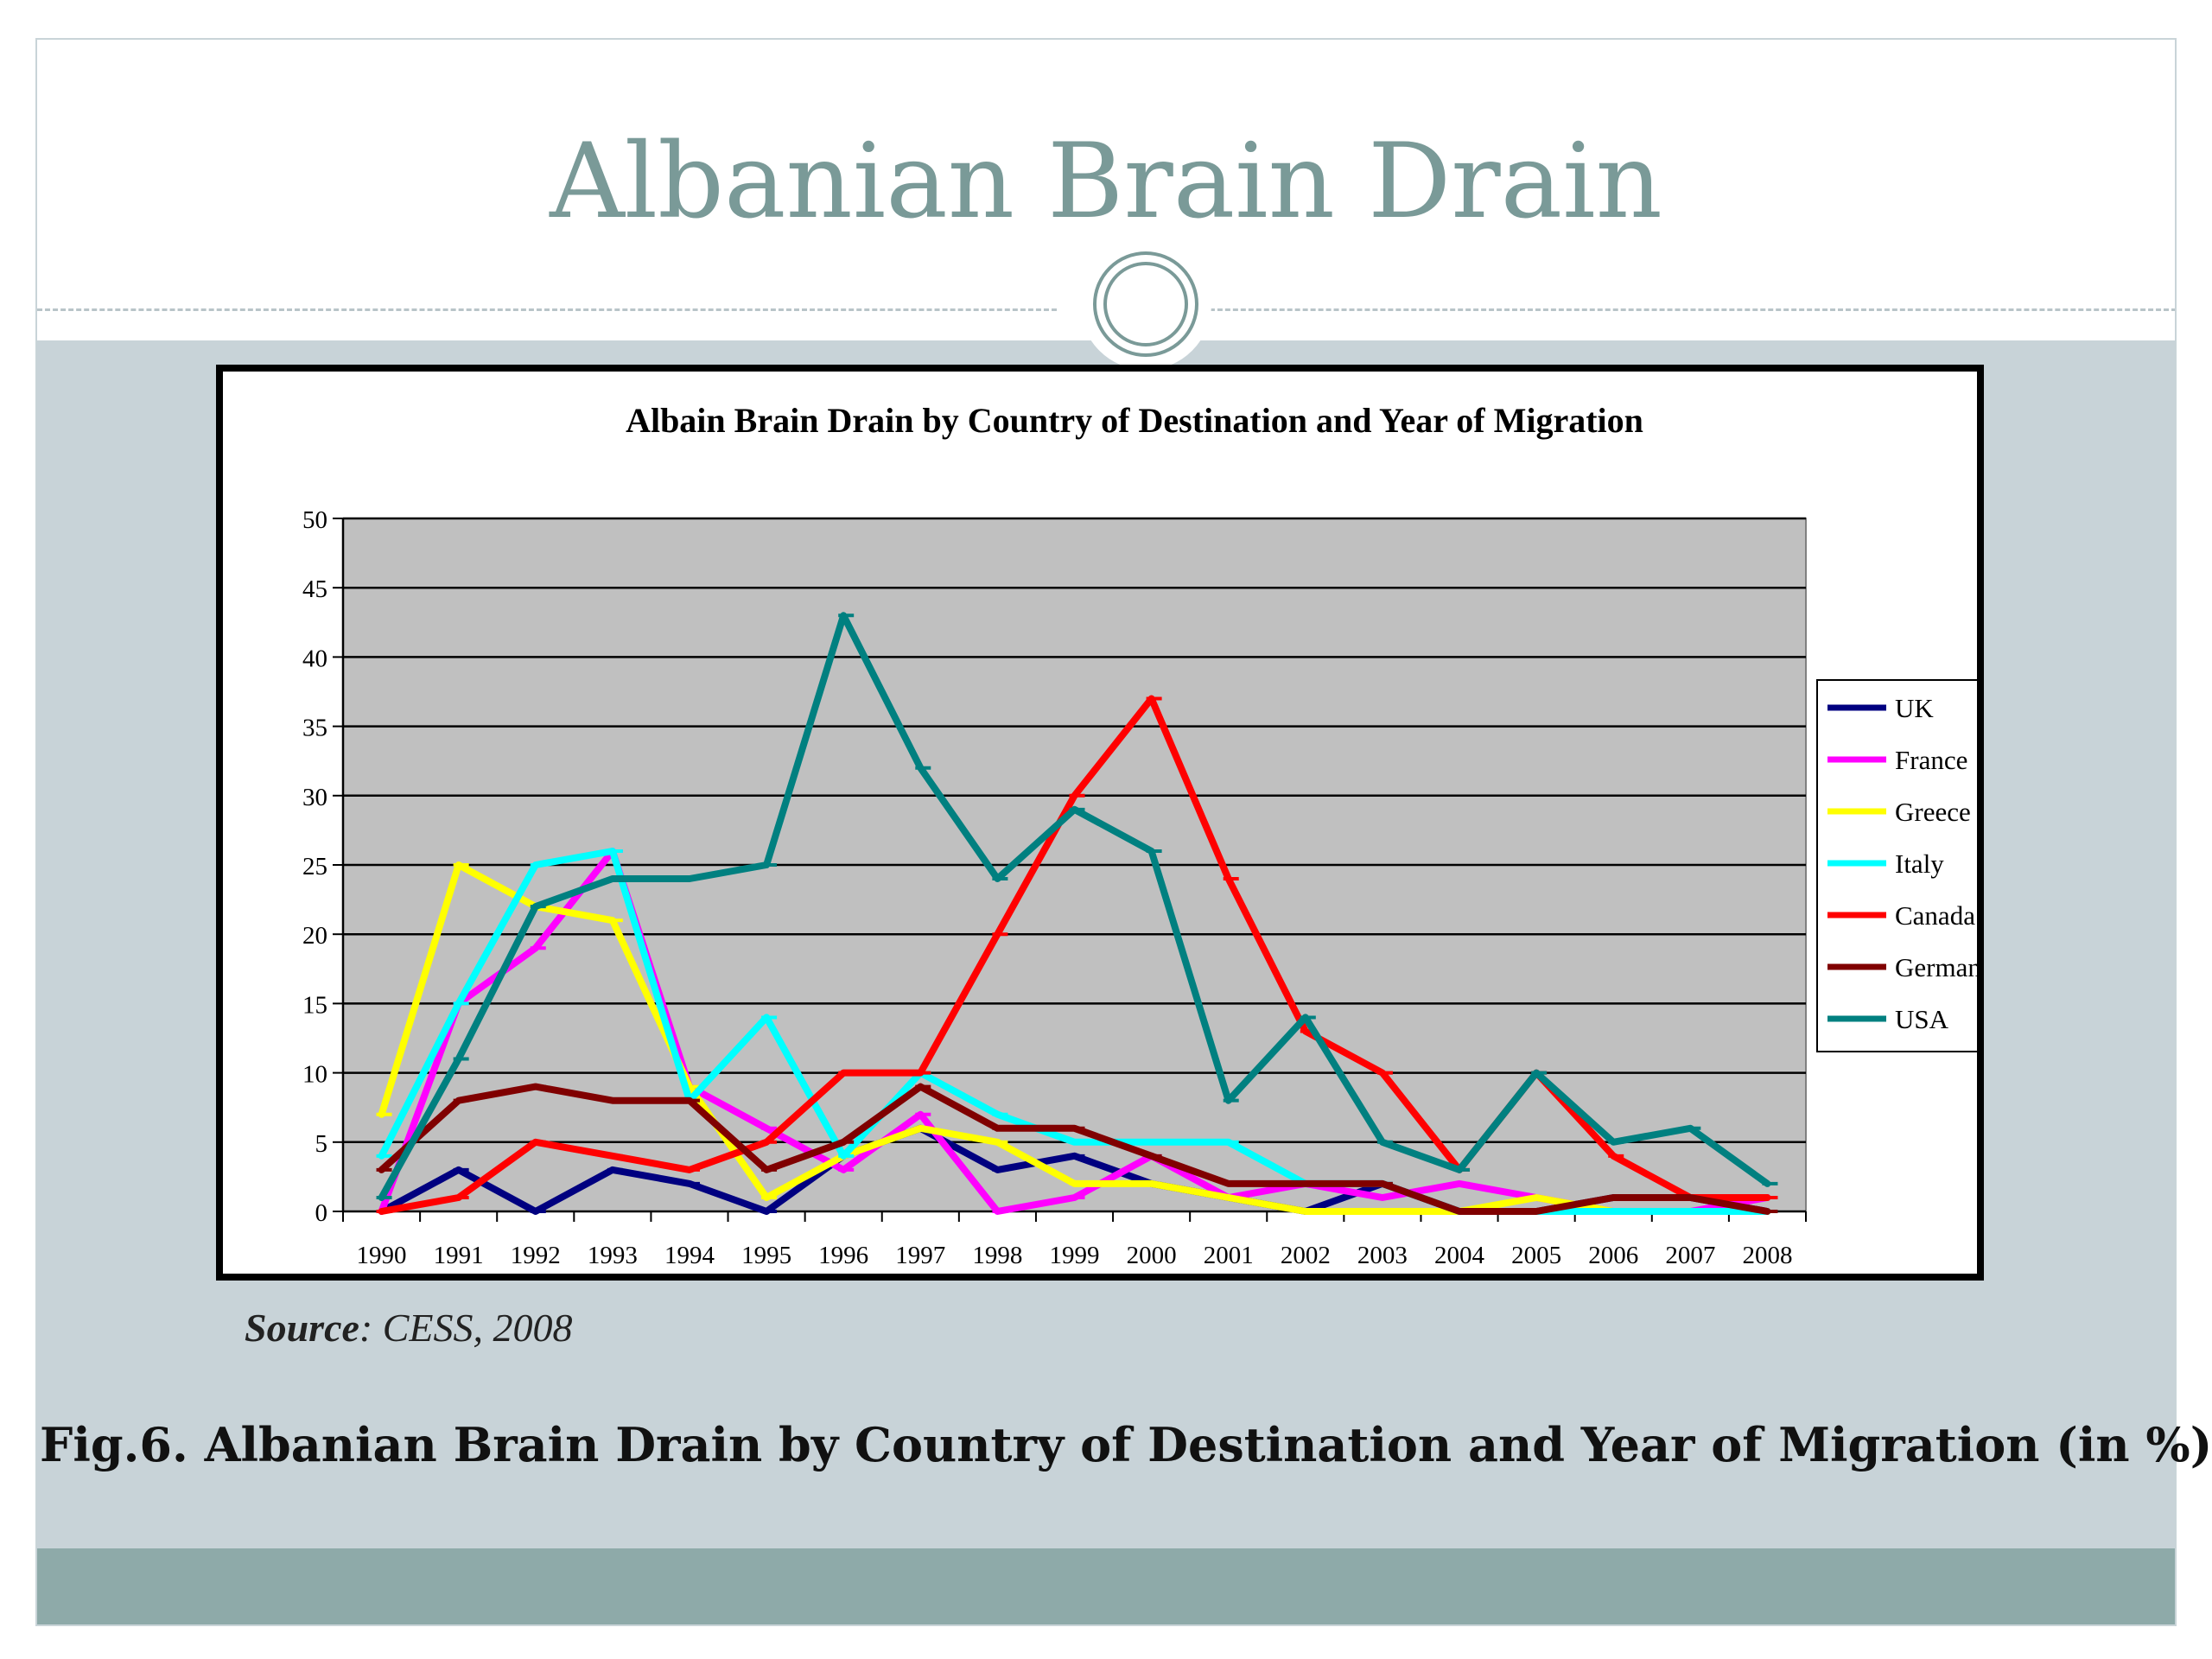  Describe the element at coordinates (613, 1255) in the screenshot. I see `x-tick-label: 1993` at that location.